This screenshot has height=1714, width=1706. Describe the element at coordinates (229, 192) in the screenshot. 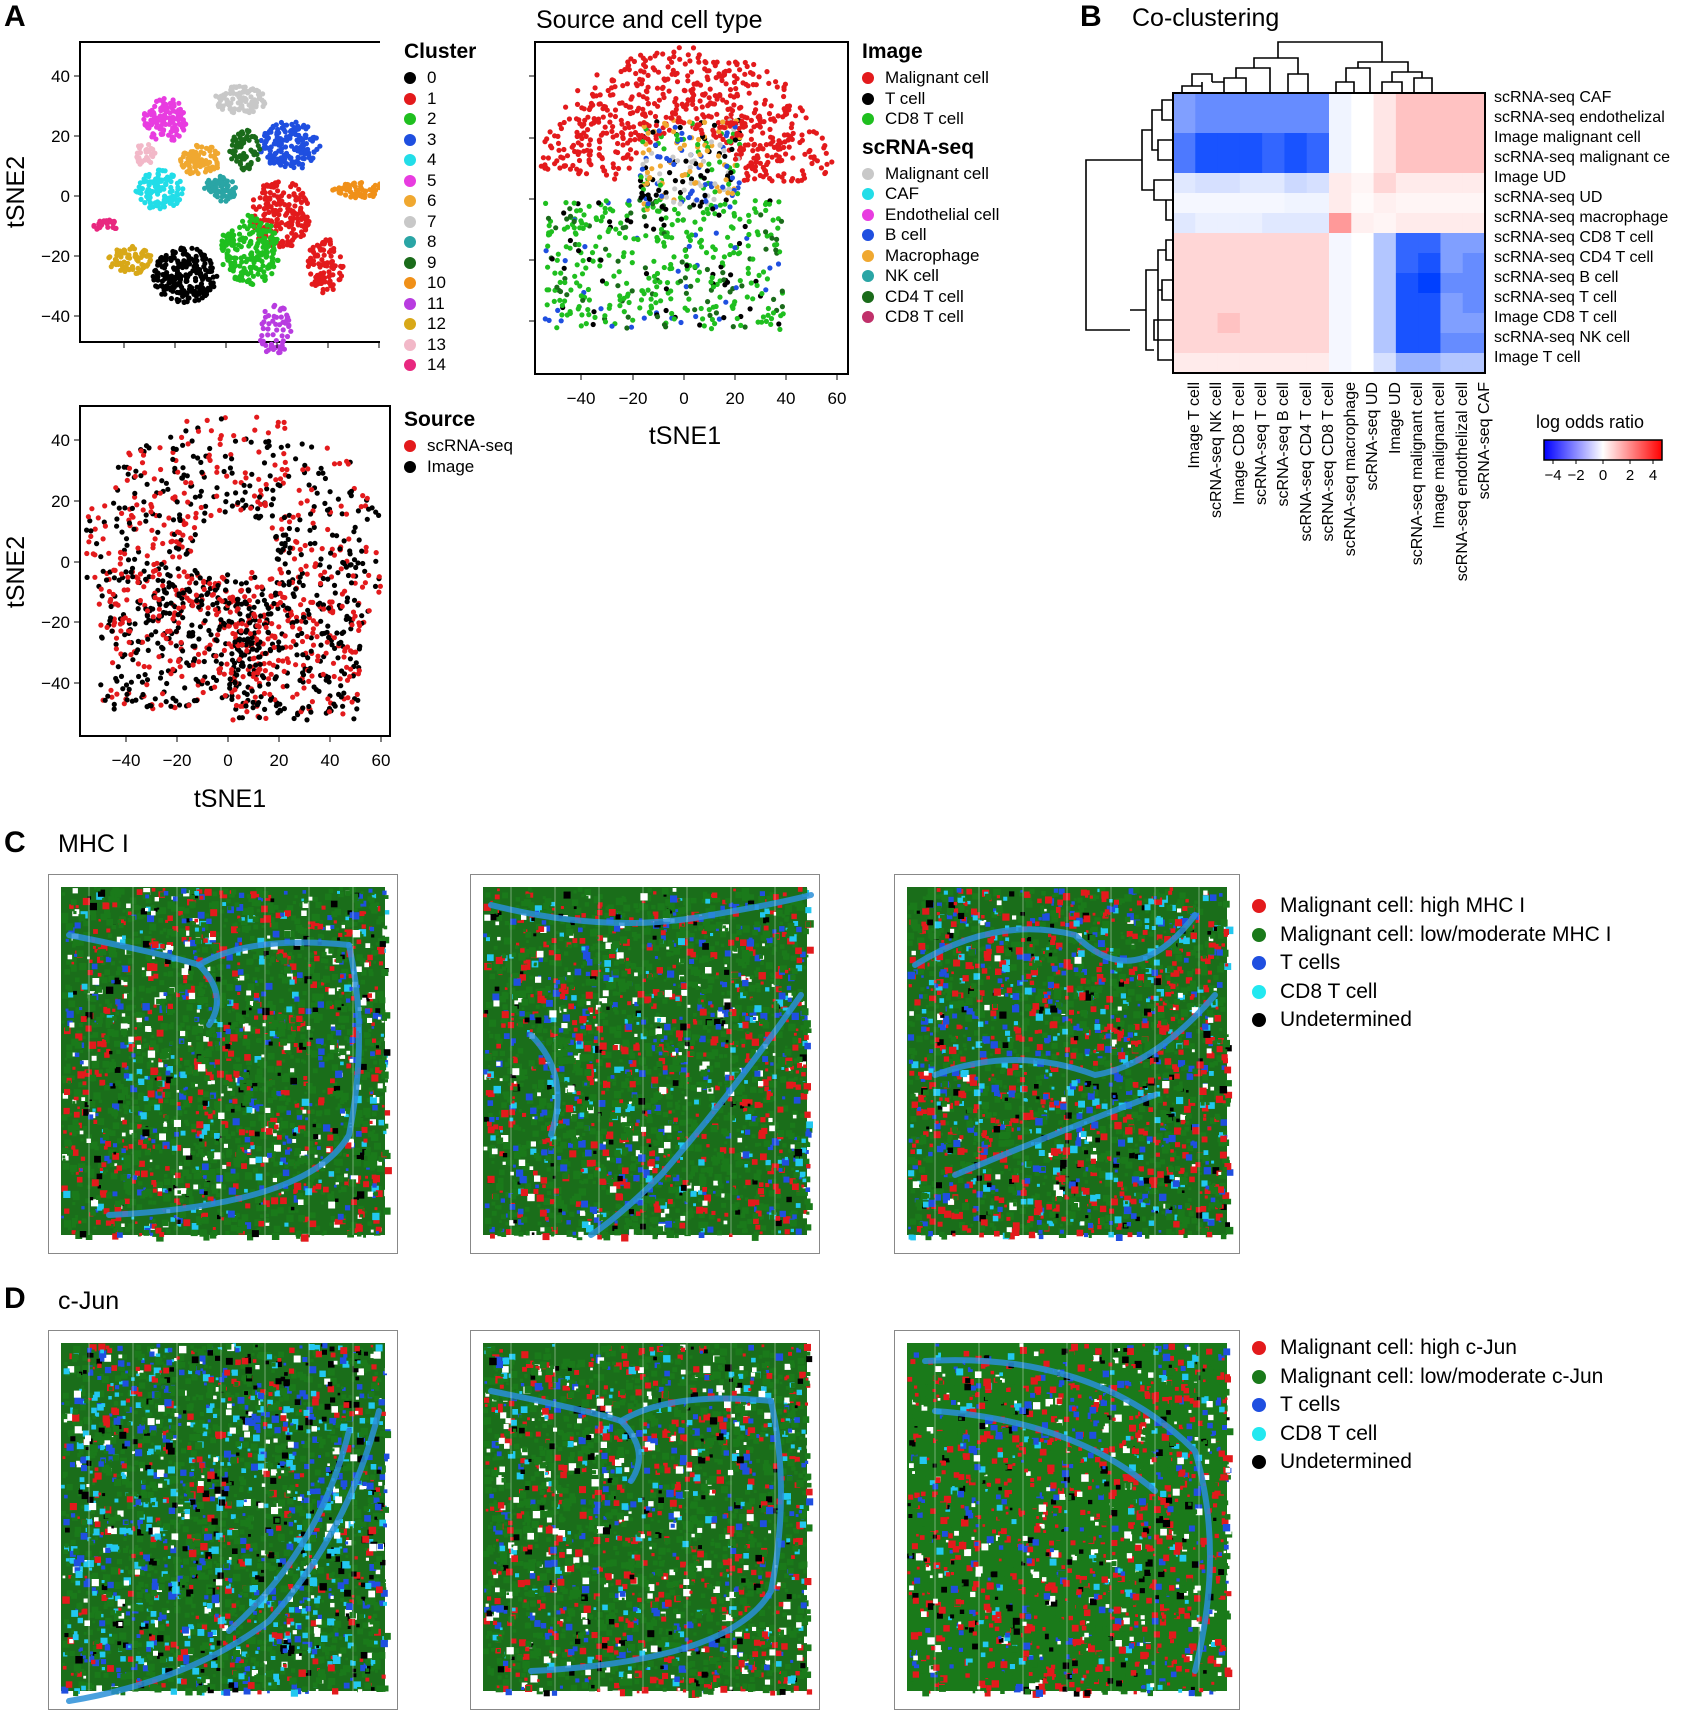

I see `plot-frame` at that location.